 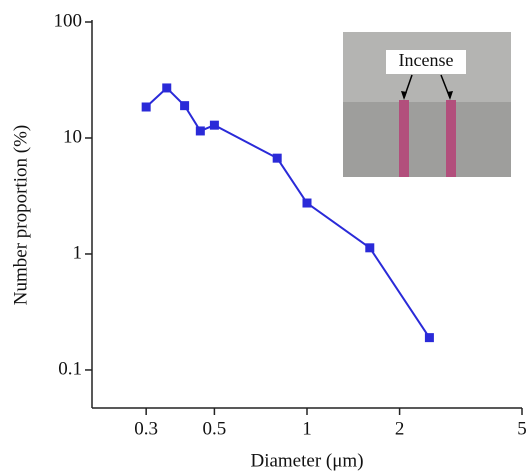 What do you see at coordinates (306, 460) in the screenshot?
I see `x-axis-label: Diameter (μm)` at bounding box center [306, 460].